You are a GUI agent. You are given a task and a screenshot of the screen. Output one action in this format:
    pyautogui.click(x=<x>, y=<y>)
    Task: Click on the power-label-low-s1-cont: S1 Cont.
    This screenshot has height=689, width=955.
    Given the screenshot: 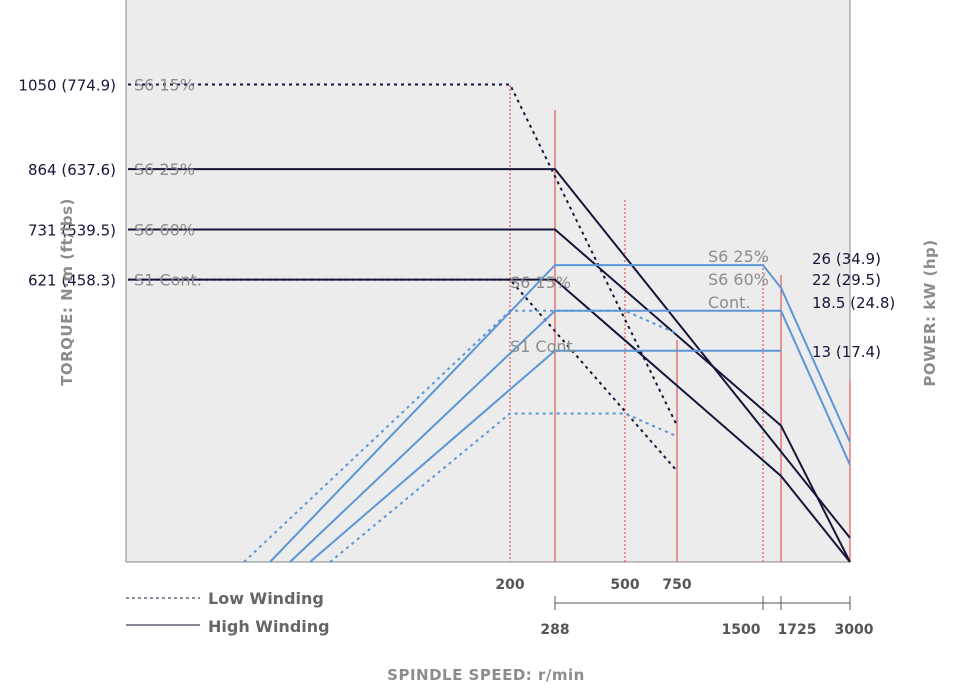 What is the action you would take?
    pyautogui.click(x=544, y=346)
    